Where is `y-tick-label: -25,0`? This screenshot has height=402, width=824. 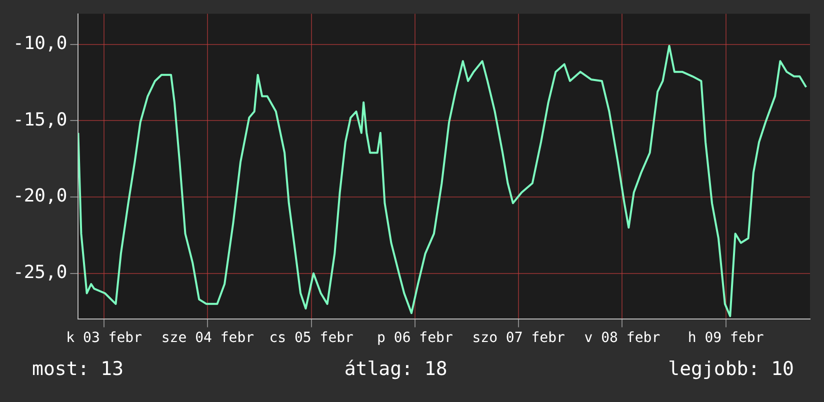 y-tick-label: -25,0 is located at coordinates (40, 273).